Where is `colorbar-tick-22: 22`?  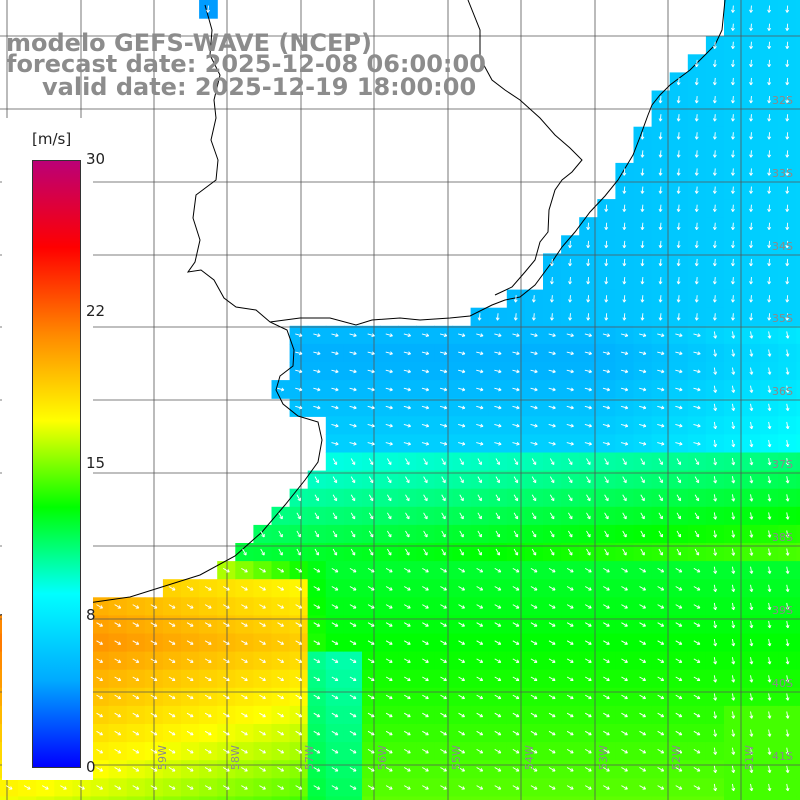
colorbar-tick-22: 22 is located at coordinates (96, 311).